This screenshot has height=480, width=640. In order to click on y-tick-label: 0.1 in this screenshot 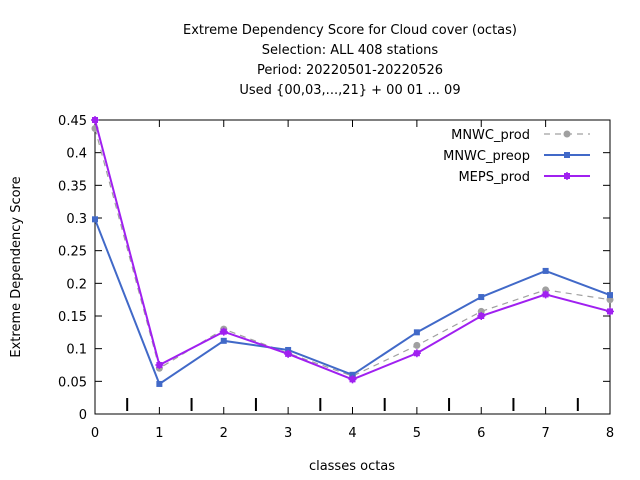, I will do `click(76, 350)`.